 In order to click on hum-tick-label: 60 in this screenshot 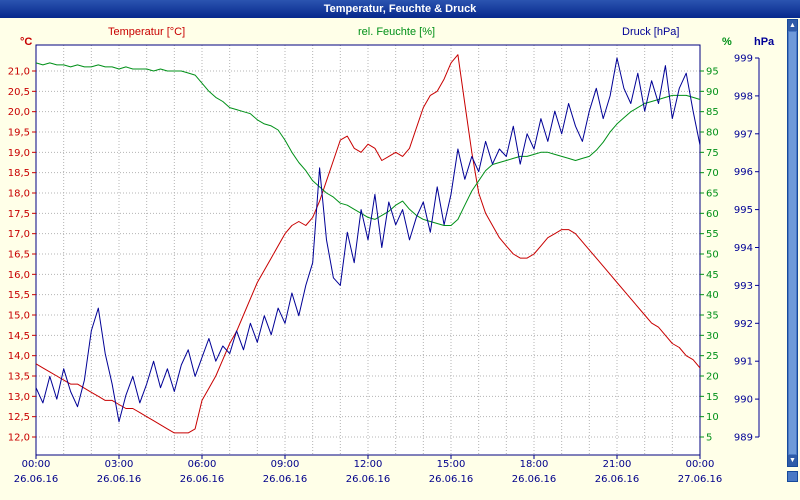, I will do `click(712, 214)`.